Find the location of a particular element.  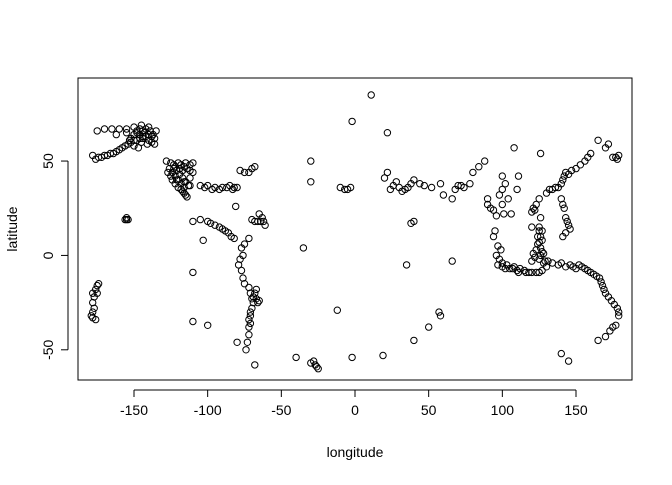

y-tick-label: 0 is located at coordinates (48, 255).